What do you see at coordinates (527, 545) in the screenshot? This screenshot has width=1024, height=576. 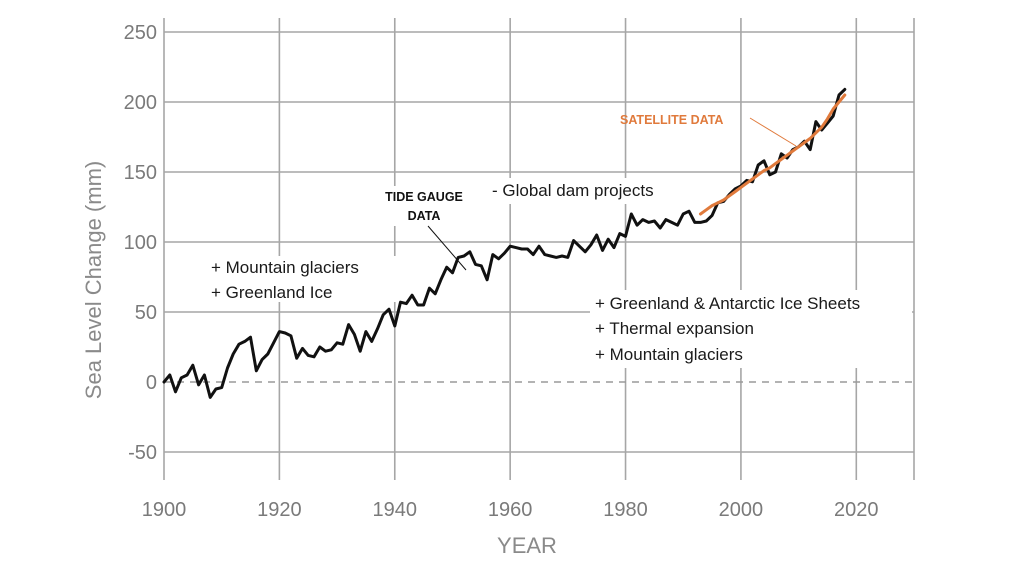 I see `x-axis-title: YEAR` at bounding box center [527, 545].